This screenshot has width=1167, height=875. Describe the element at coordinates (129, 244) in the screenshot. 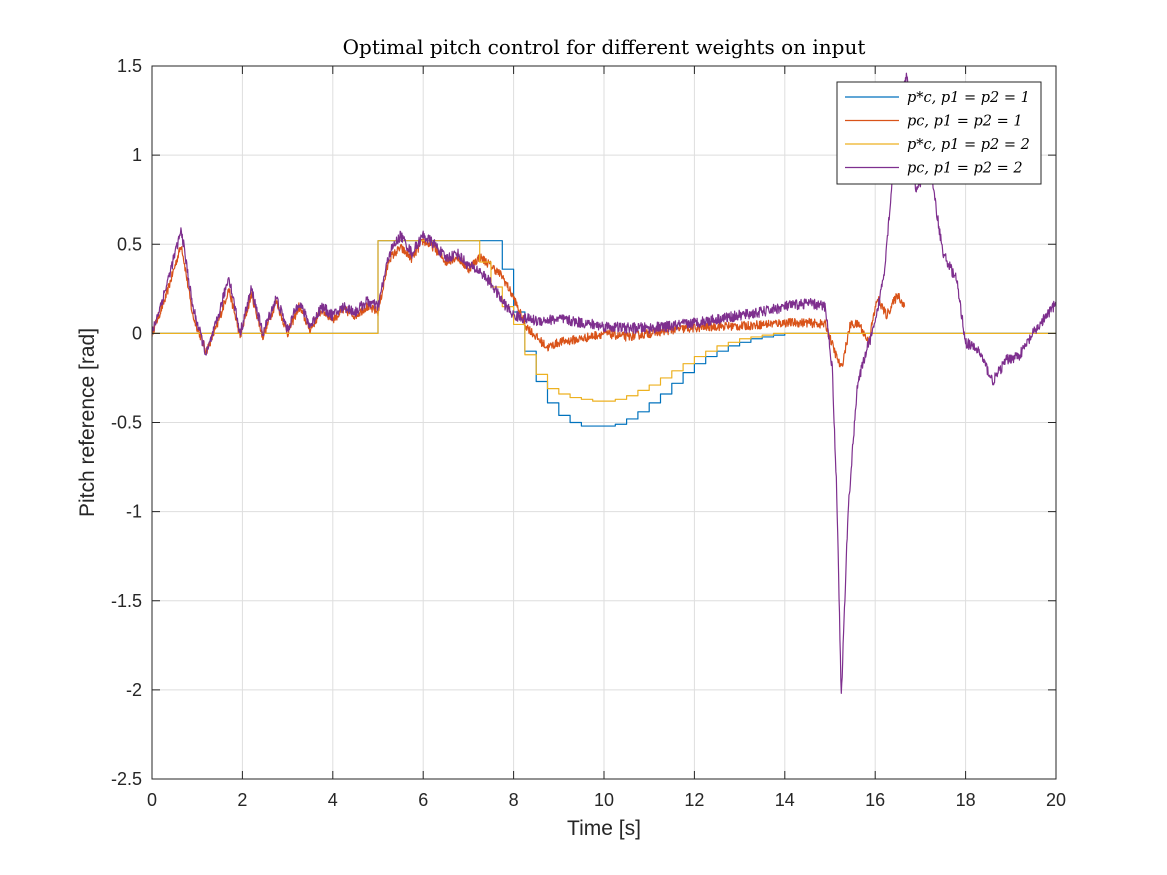

I see `y-tick-label: 0.5` at that location.